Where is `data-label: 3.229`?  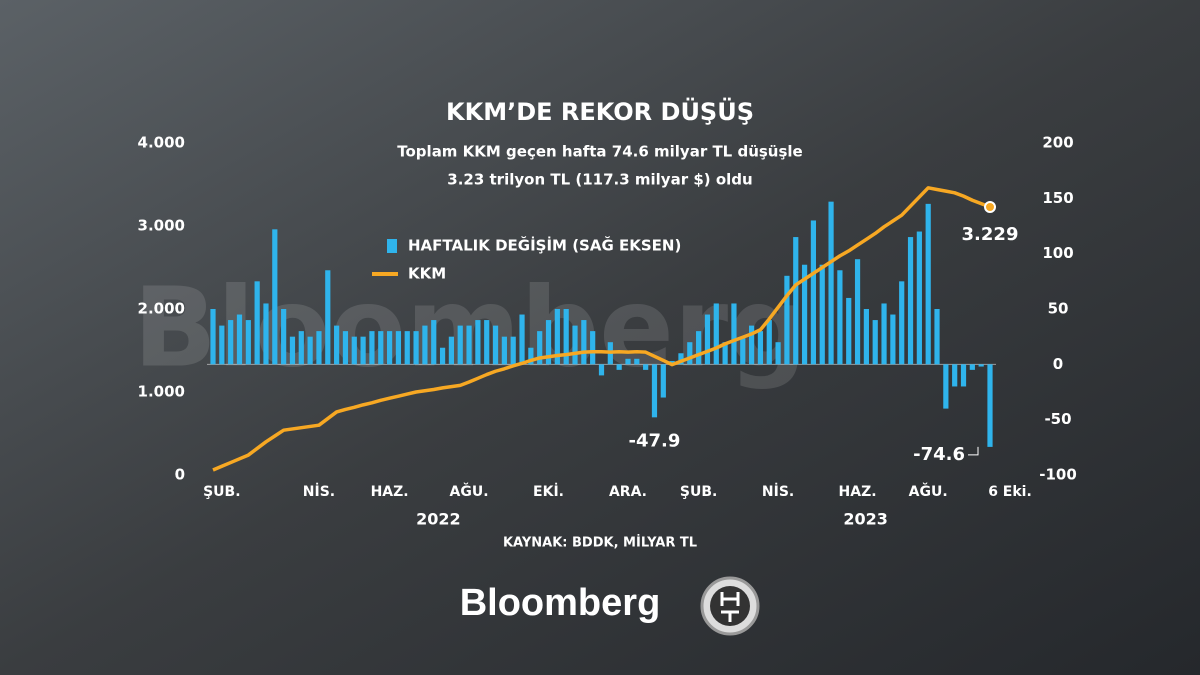
data-label: 3.229 is located at coordinates (990, 234).